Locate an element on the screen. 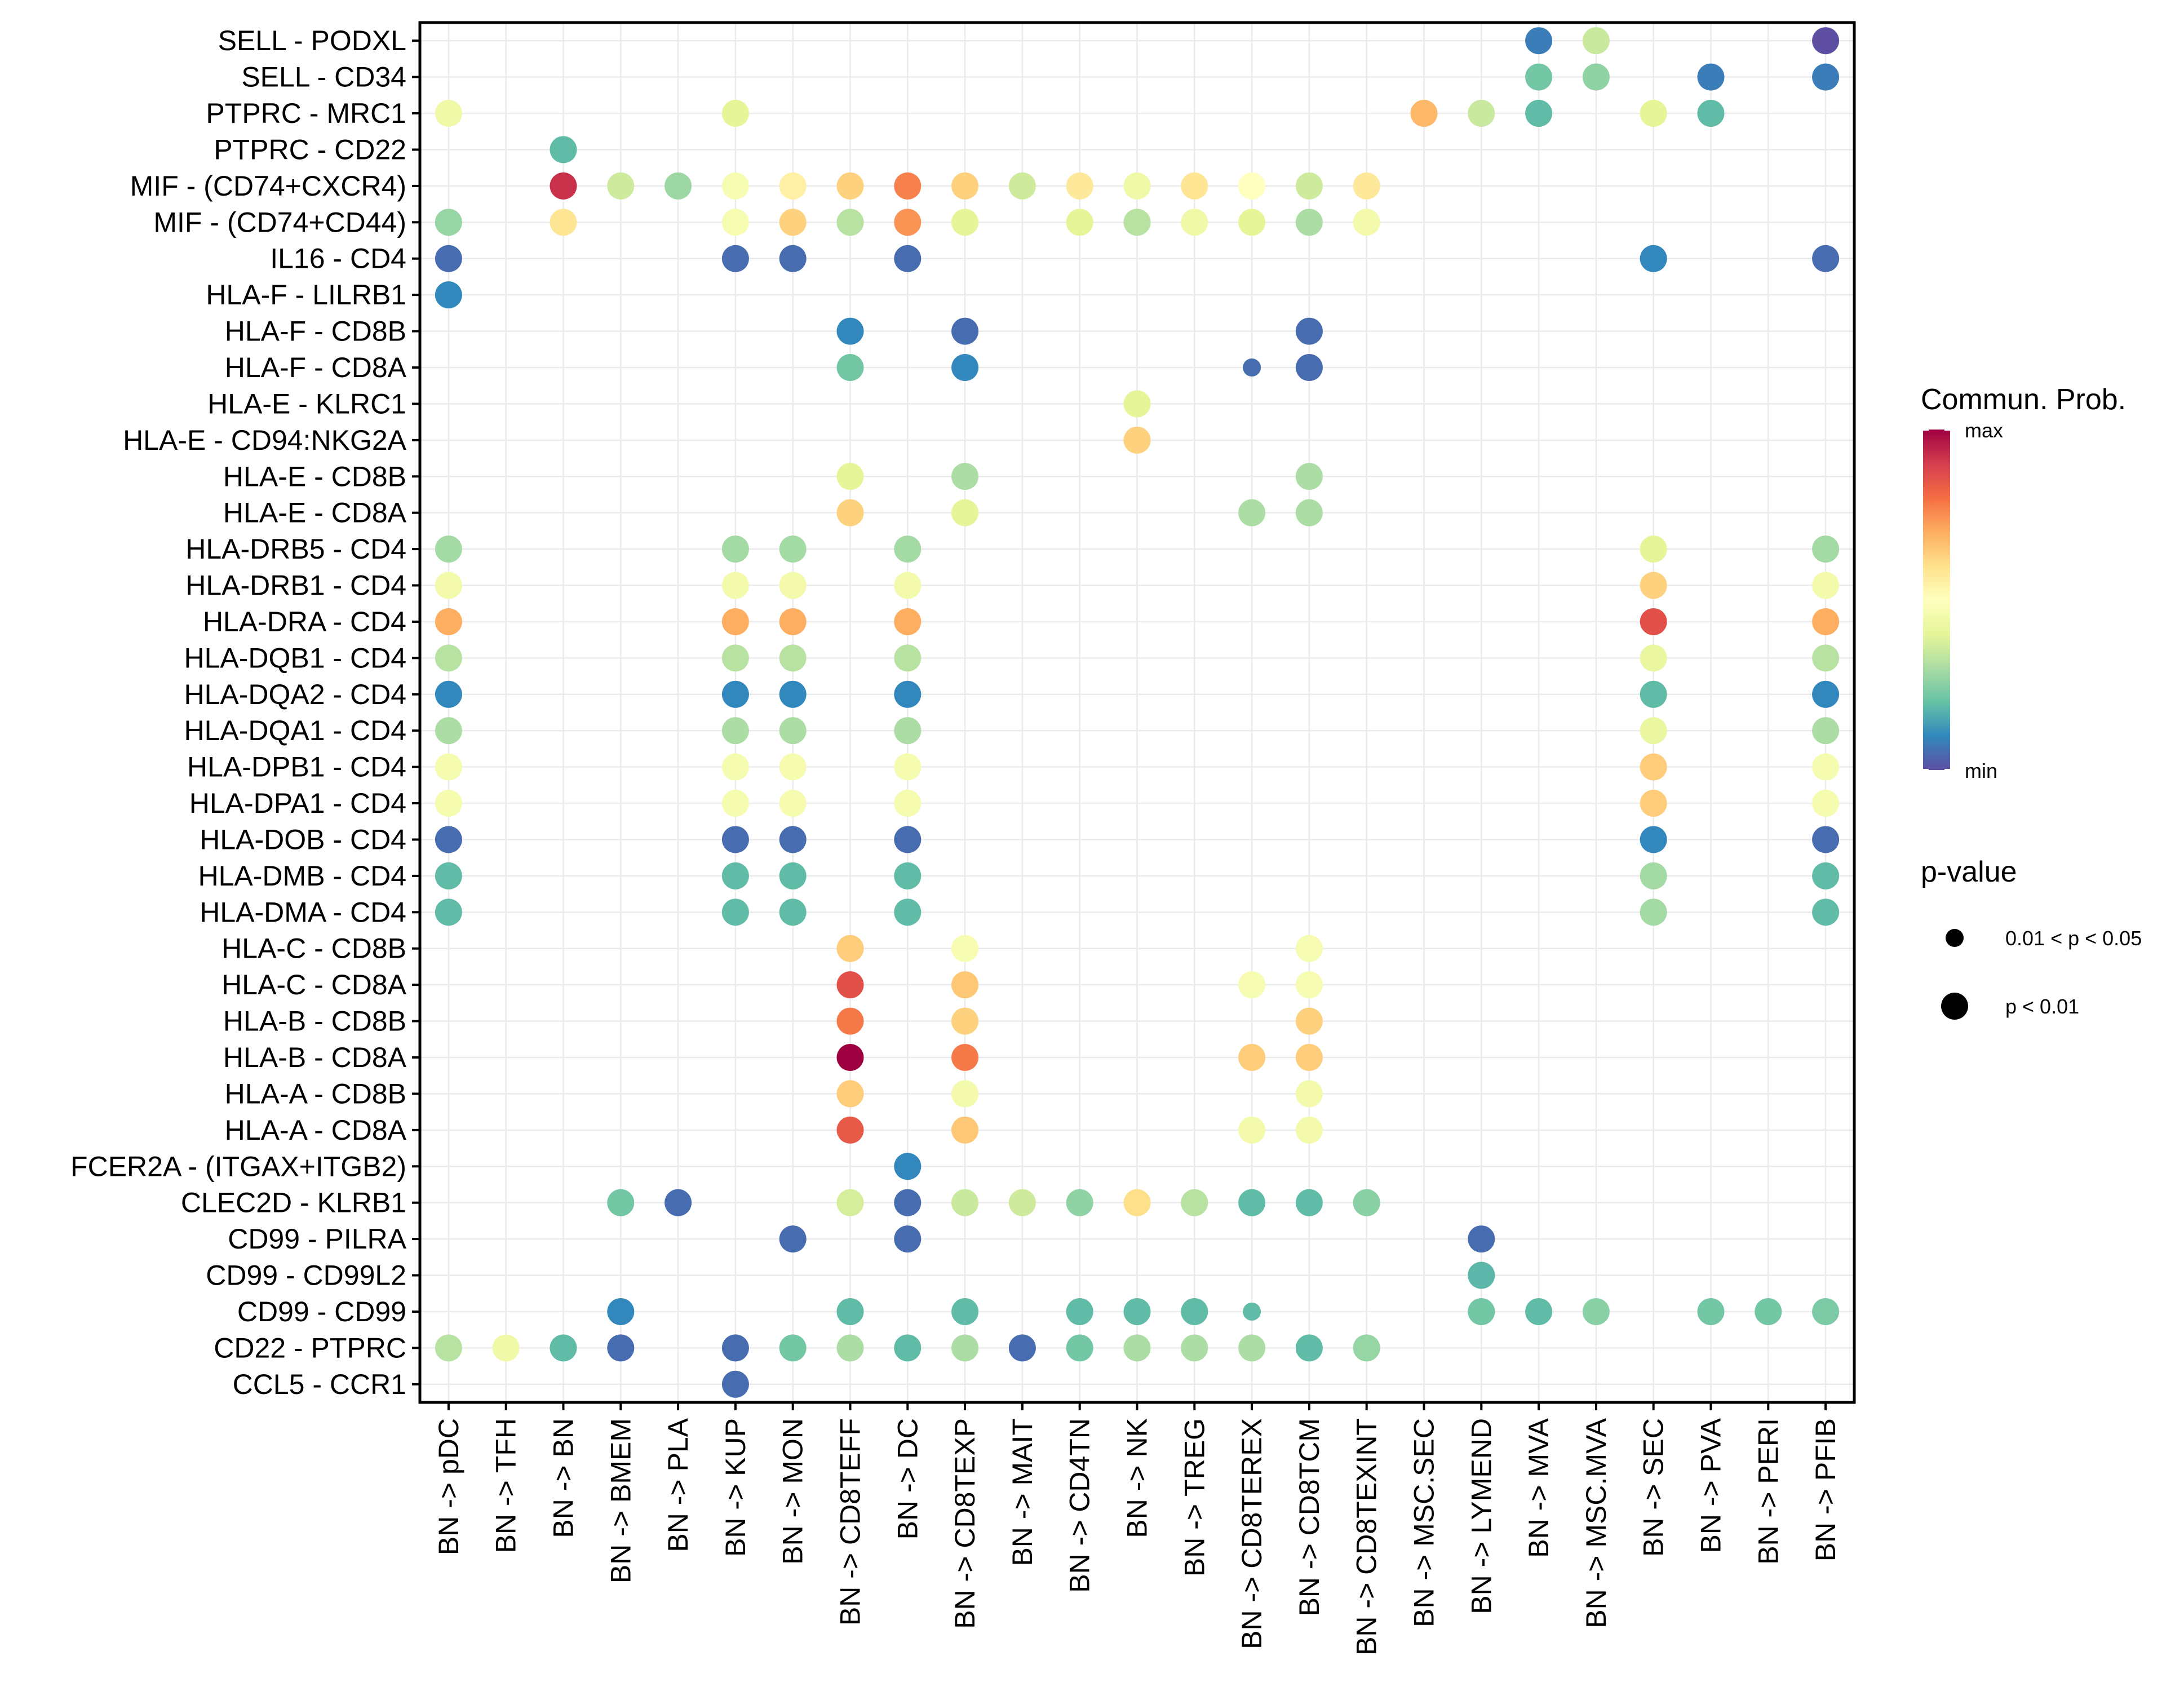 The image size is (2184, 1691). y-tick-label: MIF - (CD74+CXCR4) is located at coordinates (268, 186).